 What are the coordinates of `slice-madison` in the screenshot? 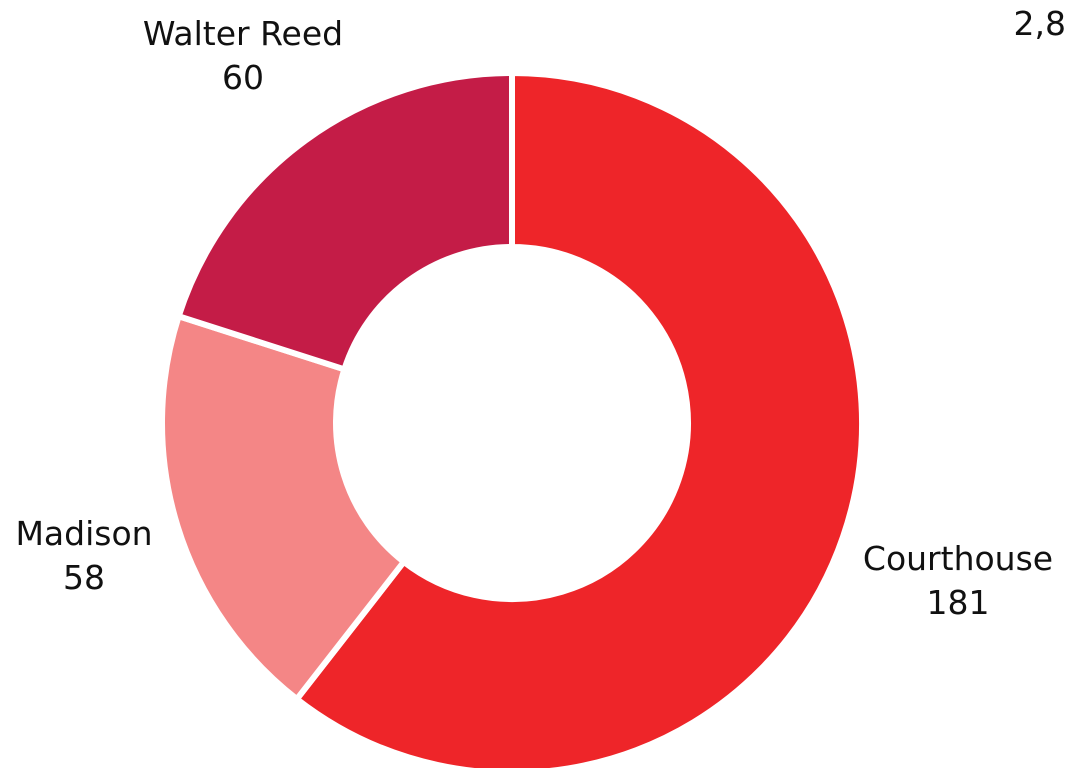 It's located at (284, 508).